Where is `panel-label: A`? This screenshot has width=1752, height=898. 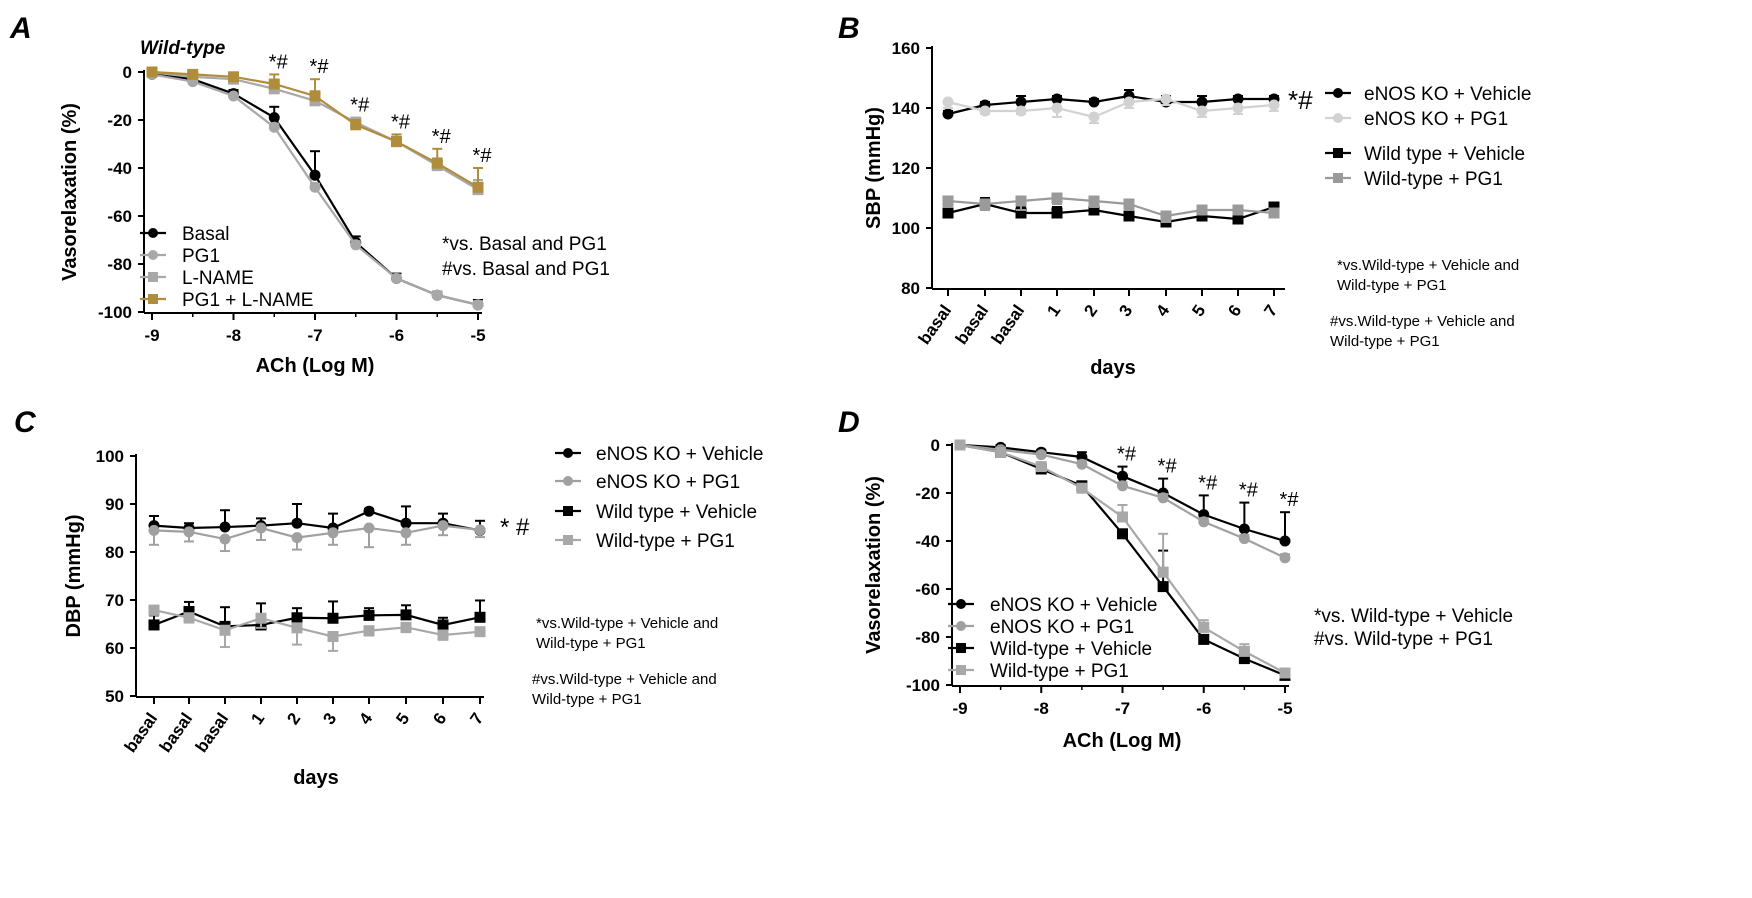 panel-label: A is located at coordinates (20, 28).